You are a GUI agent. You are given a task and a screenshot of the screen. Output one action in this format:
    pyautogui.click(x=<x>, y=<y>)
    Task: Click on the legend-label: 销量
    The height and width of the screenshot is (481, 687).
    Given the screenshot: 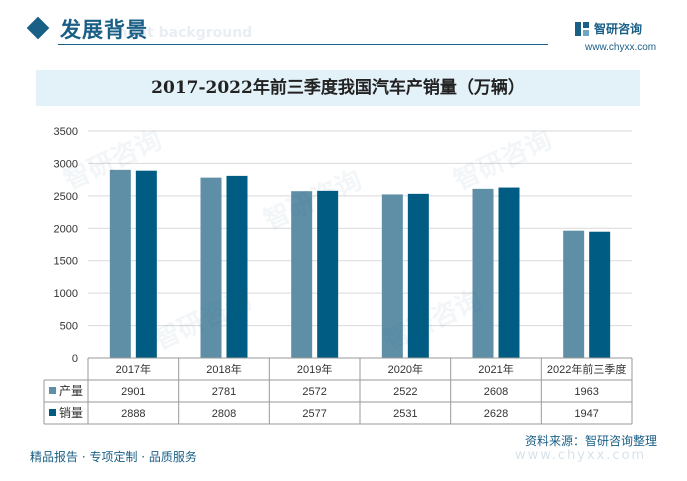 What is the action you would take?
    pyautogui.click(x=71, y=413)
    